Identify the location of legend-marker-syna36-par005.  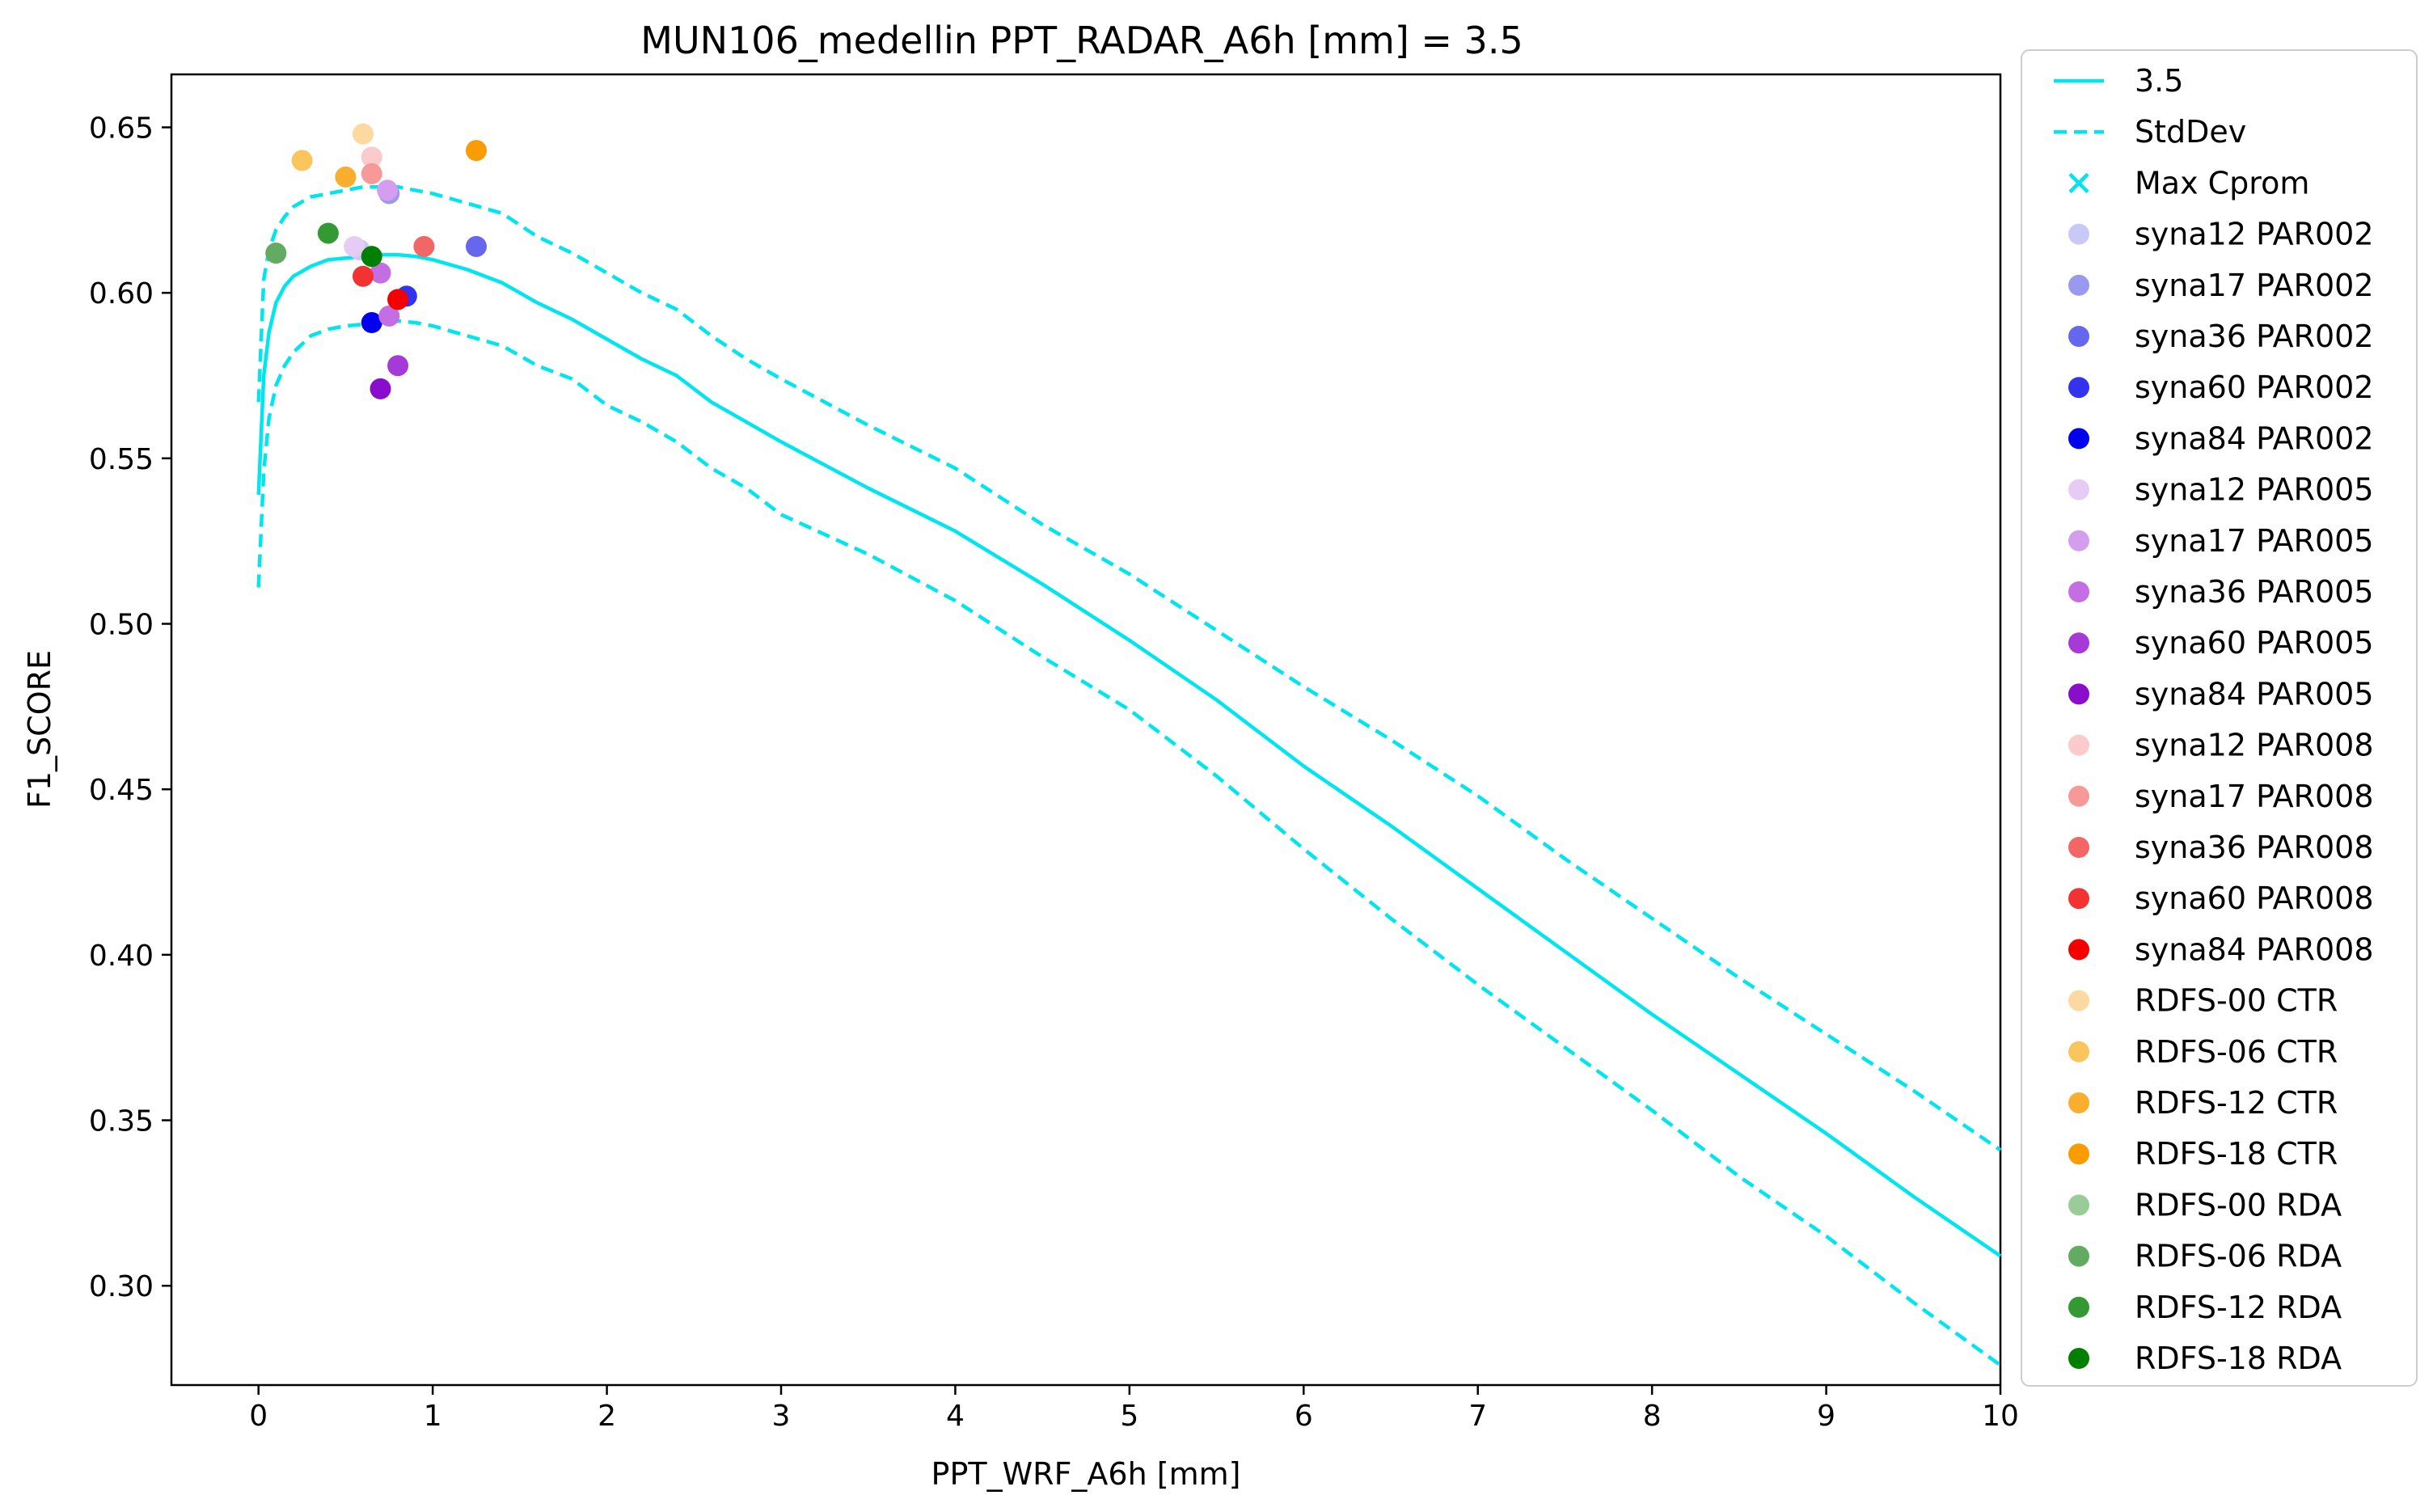
(2078, 591).